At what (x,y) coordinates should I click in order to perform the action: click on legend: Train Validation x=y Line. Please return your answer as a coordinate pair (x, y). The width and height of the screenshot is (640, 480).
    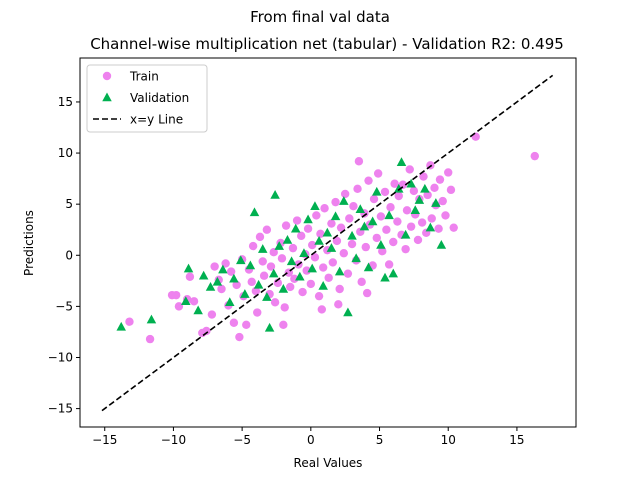
    Looking at the image, I should click on (147, 98).